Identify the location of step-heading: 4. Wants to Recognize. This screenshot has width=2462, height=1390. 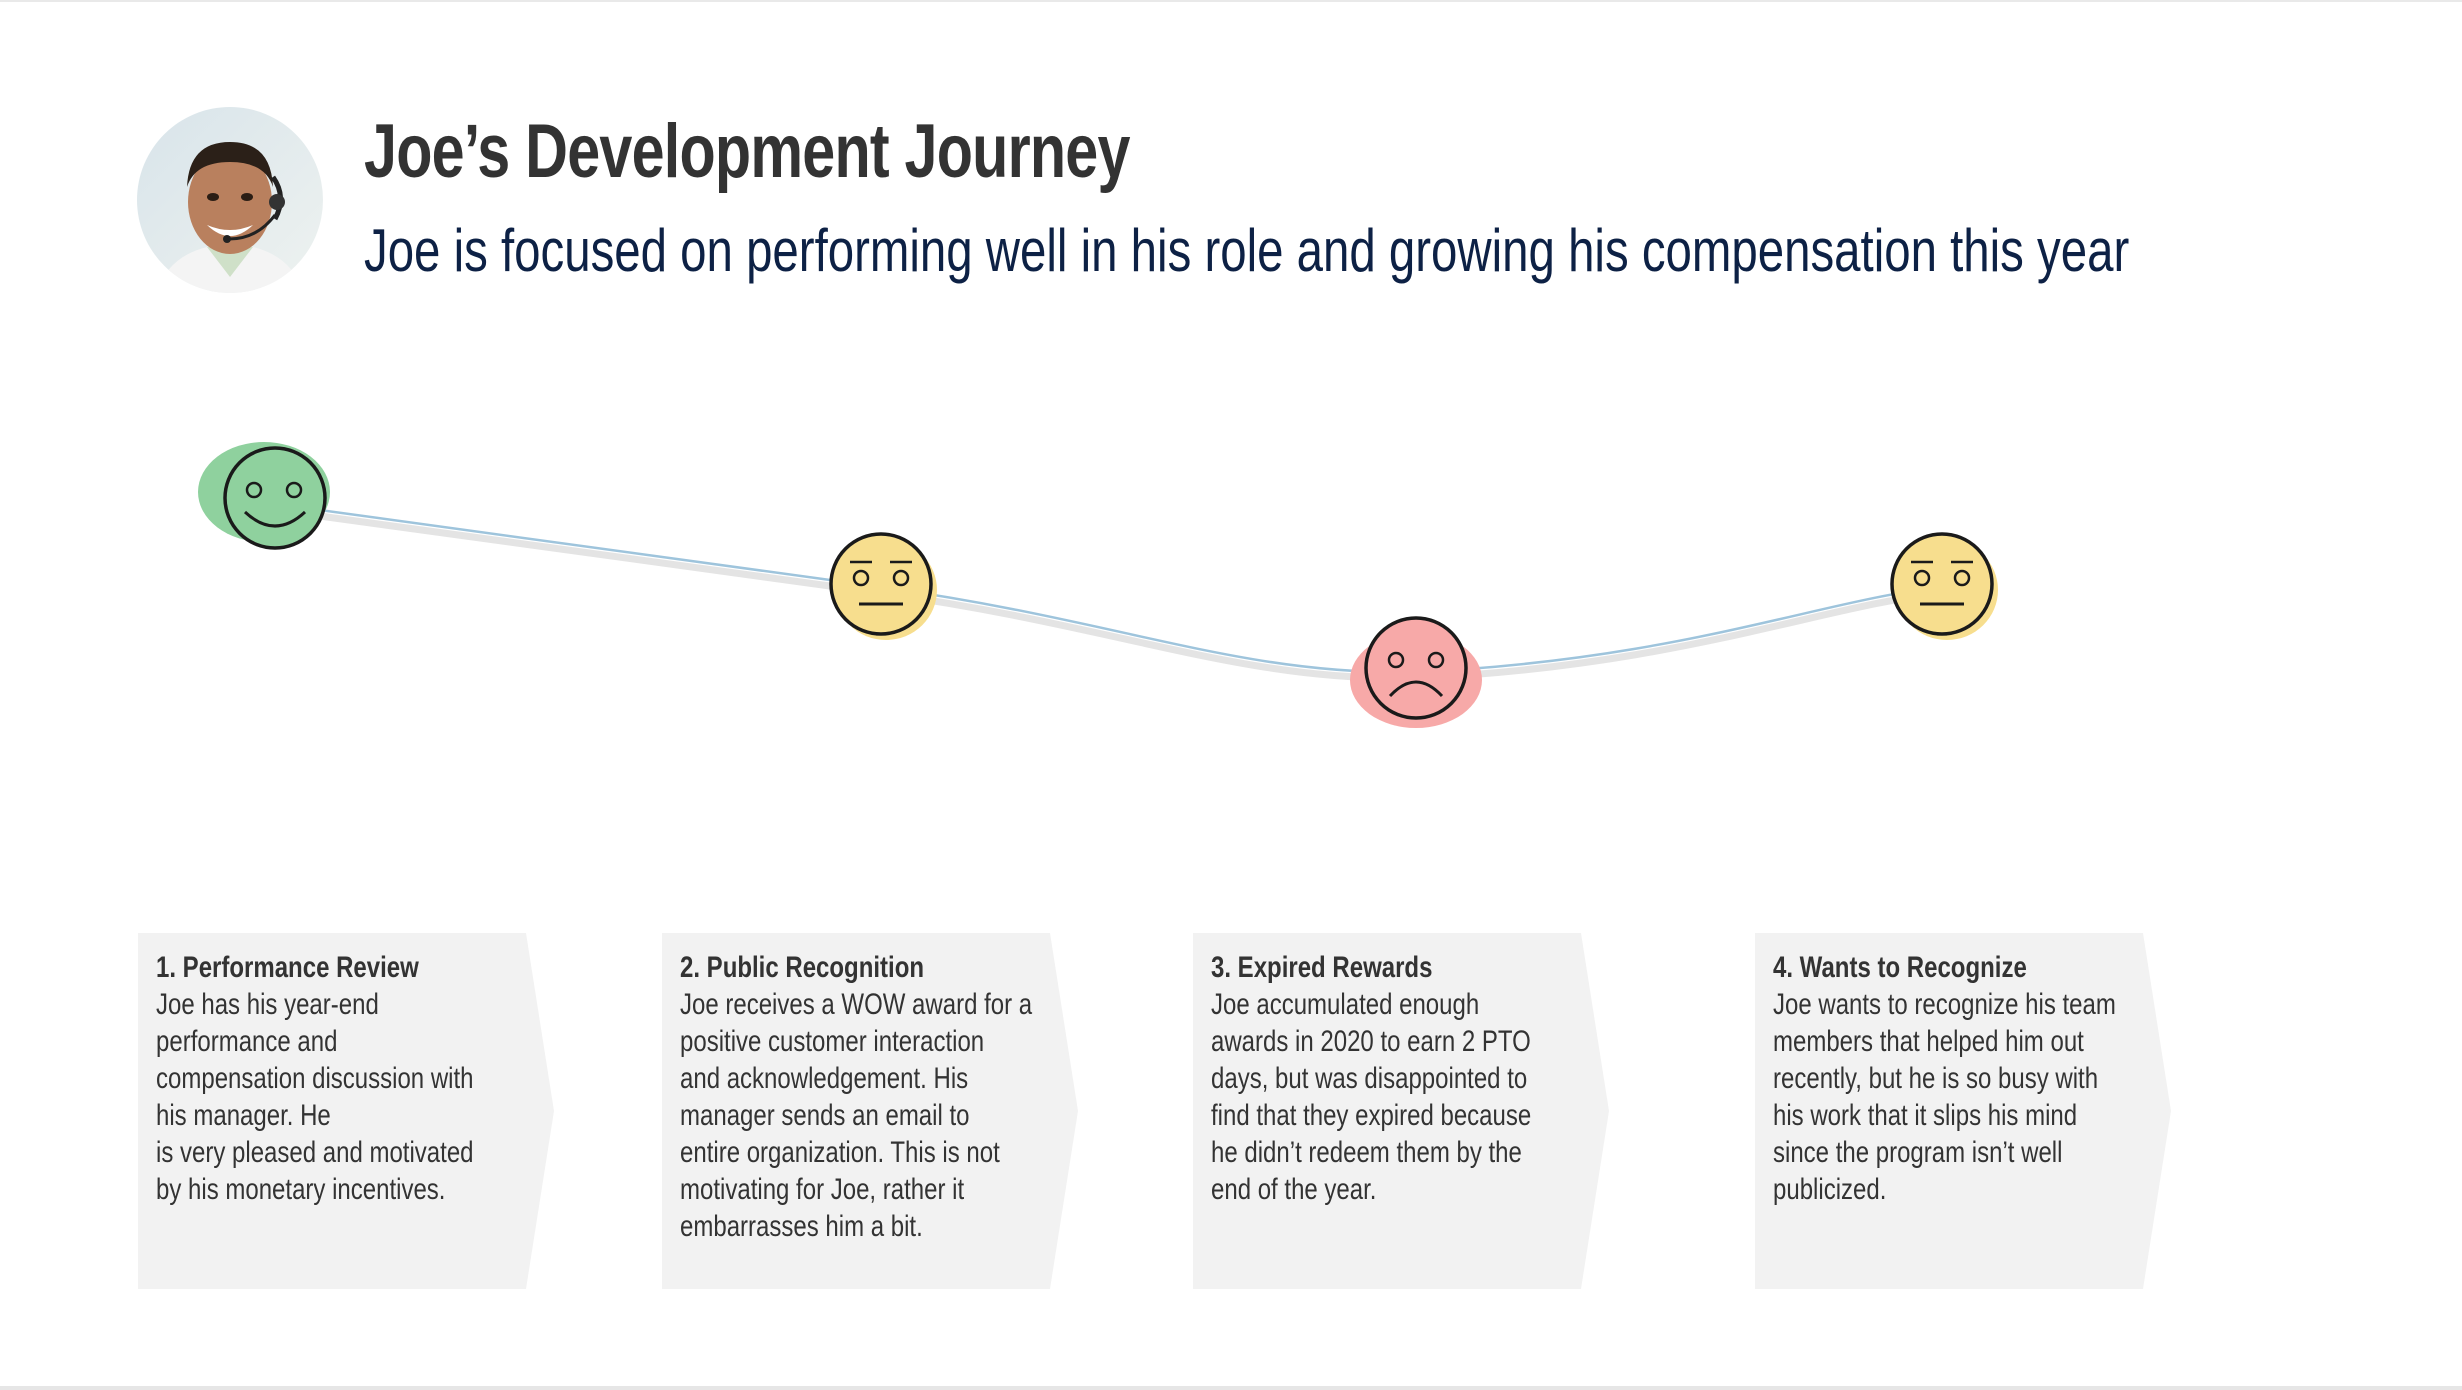
(1900, 967).